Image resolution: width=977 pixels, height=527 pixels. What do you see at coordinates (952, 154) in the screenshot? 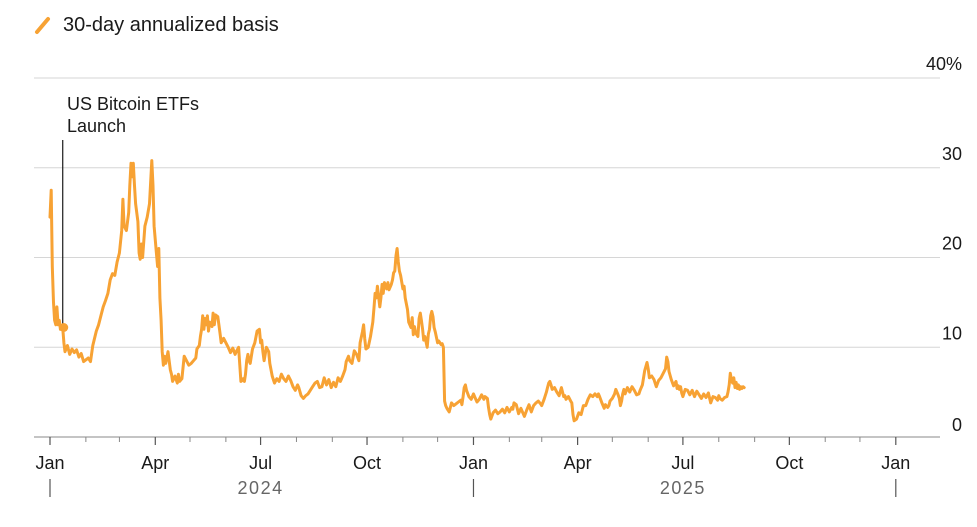
I see `y-tick-label-30: 30` at bounding box center [952, 154].